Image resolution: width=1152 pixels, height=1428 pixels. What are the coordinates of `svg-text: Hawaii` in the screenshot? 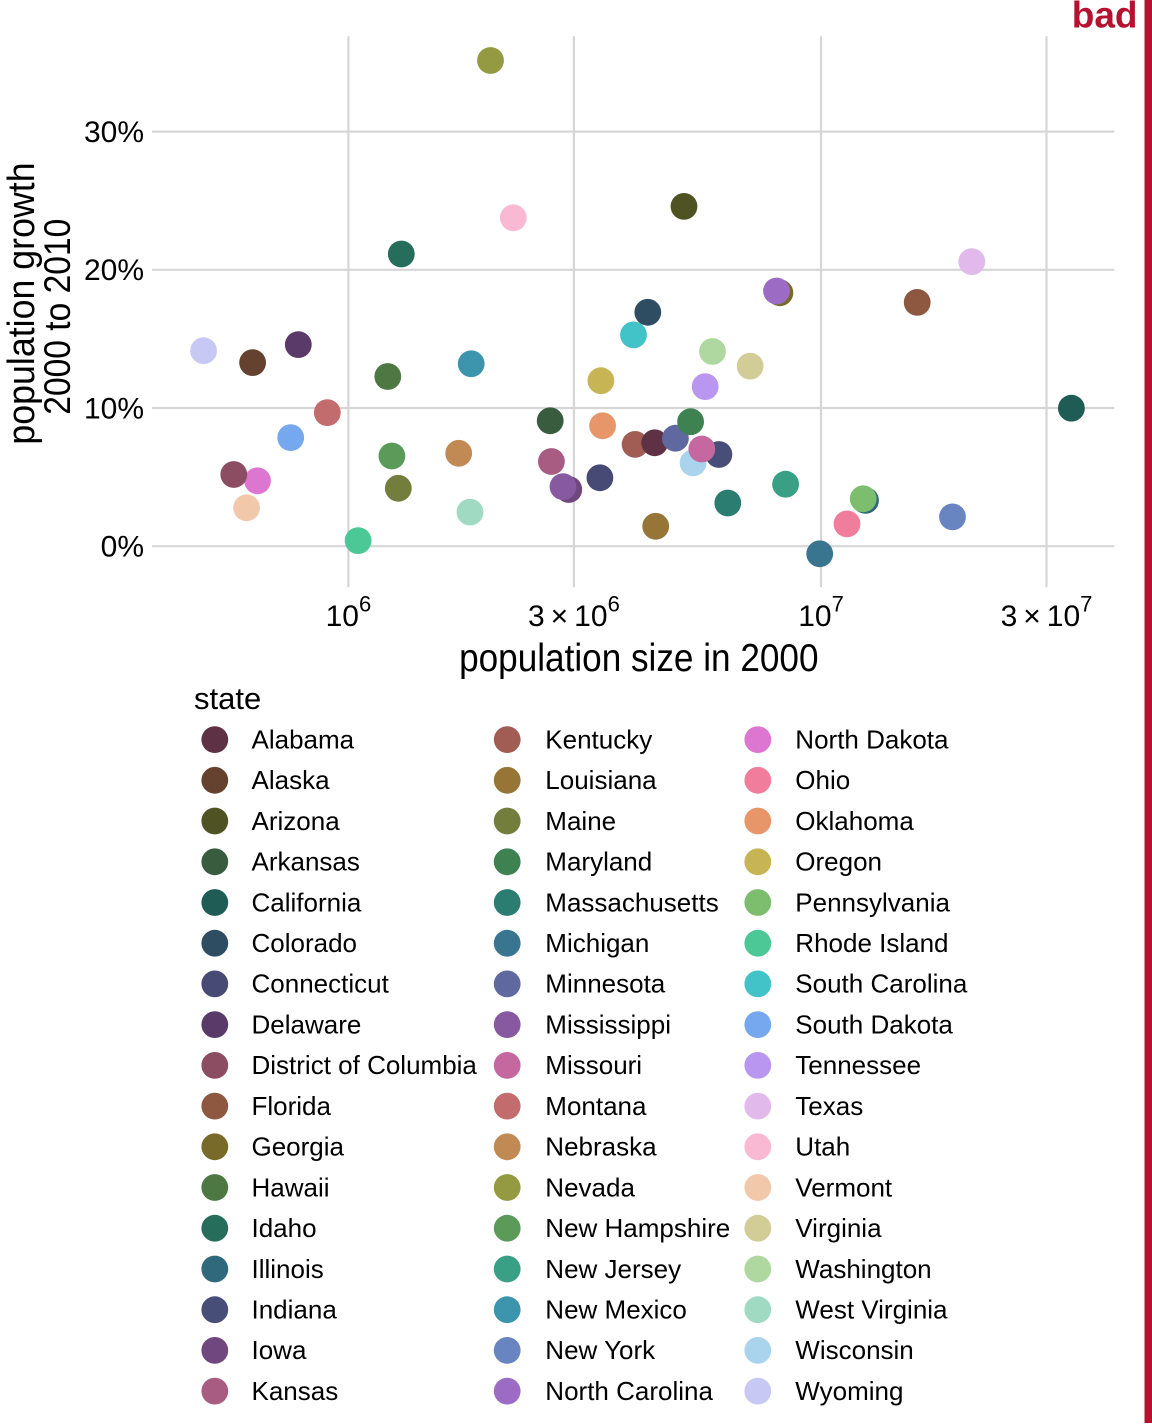 It's located at (291, 1187).